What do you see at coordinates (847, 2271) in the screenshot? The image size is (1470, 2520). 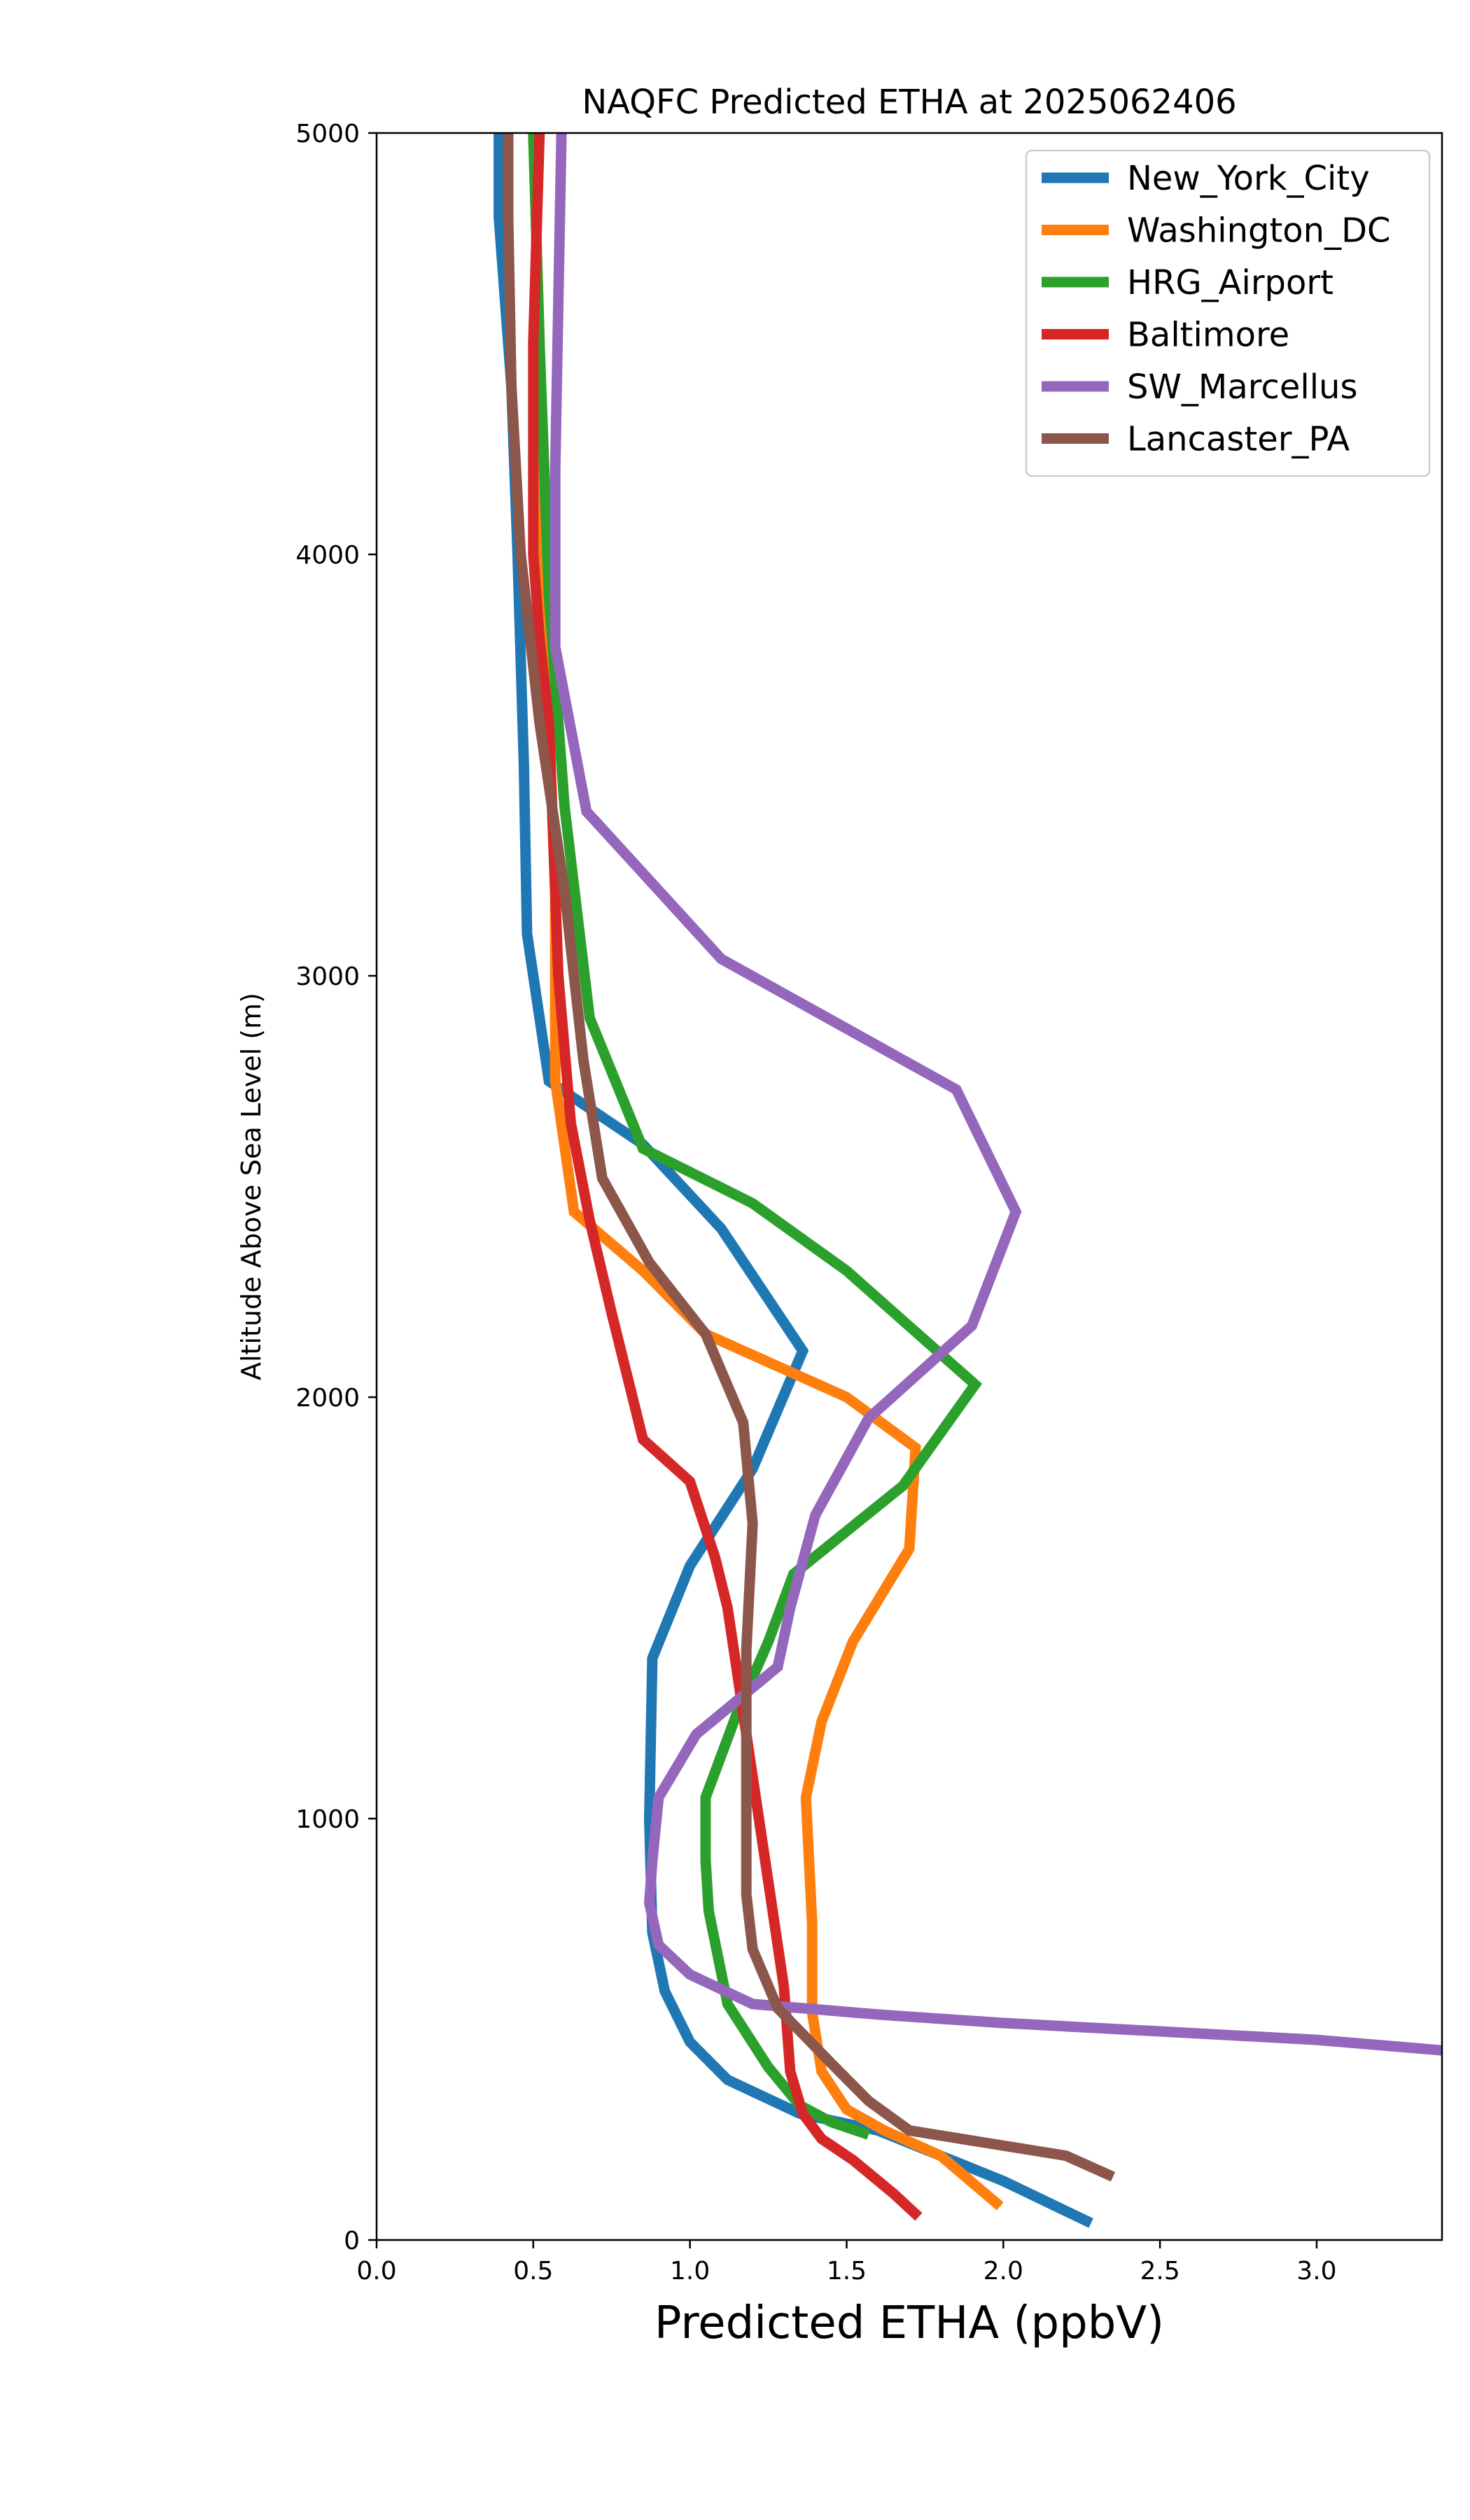 I see `x-tick-label: 1.5` at bounding box center [847, 2271].